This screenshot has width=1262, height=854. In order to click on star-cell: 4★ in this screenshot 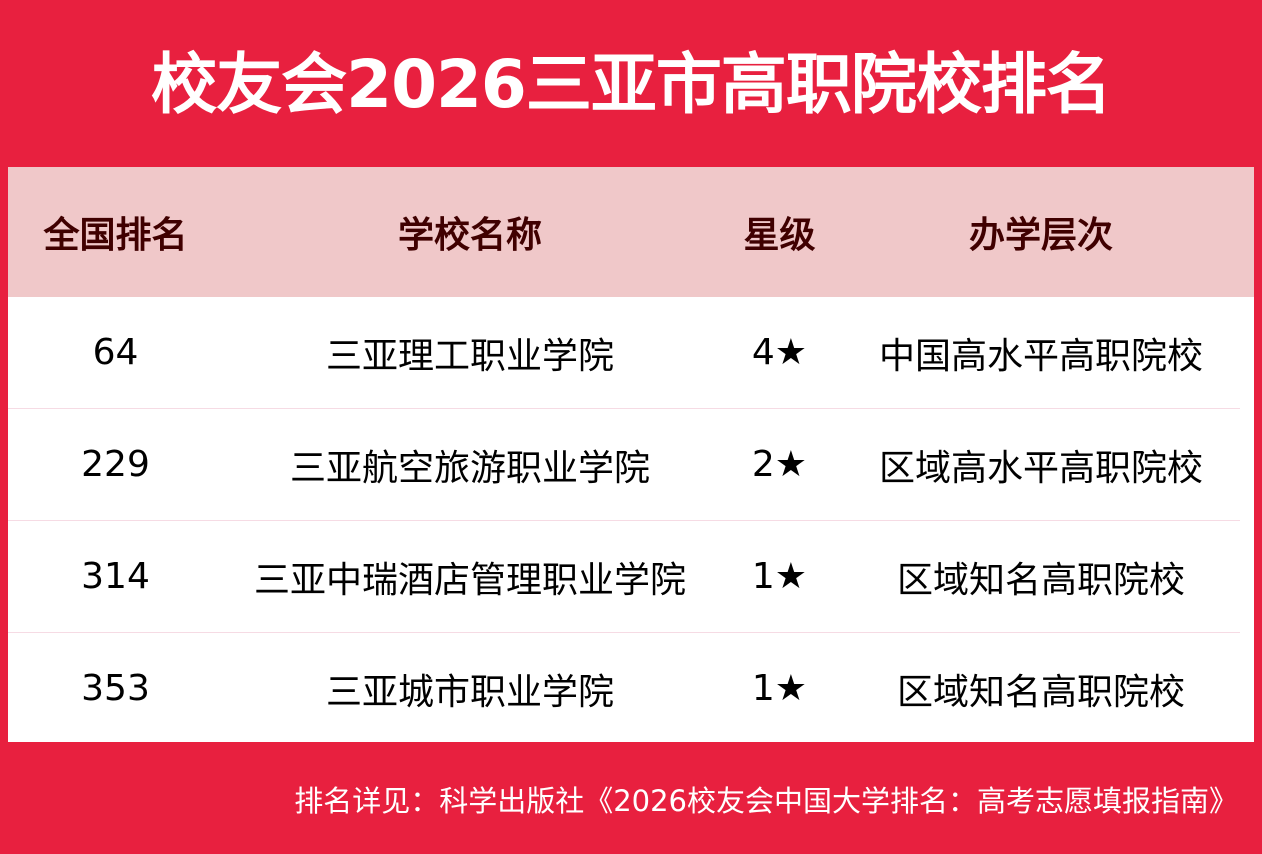, I will do `click(779, 352)`.